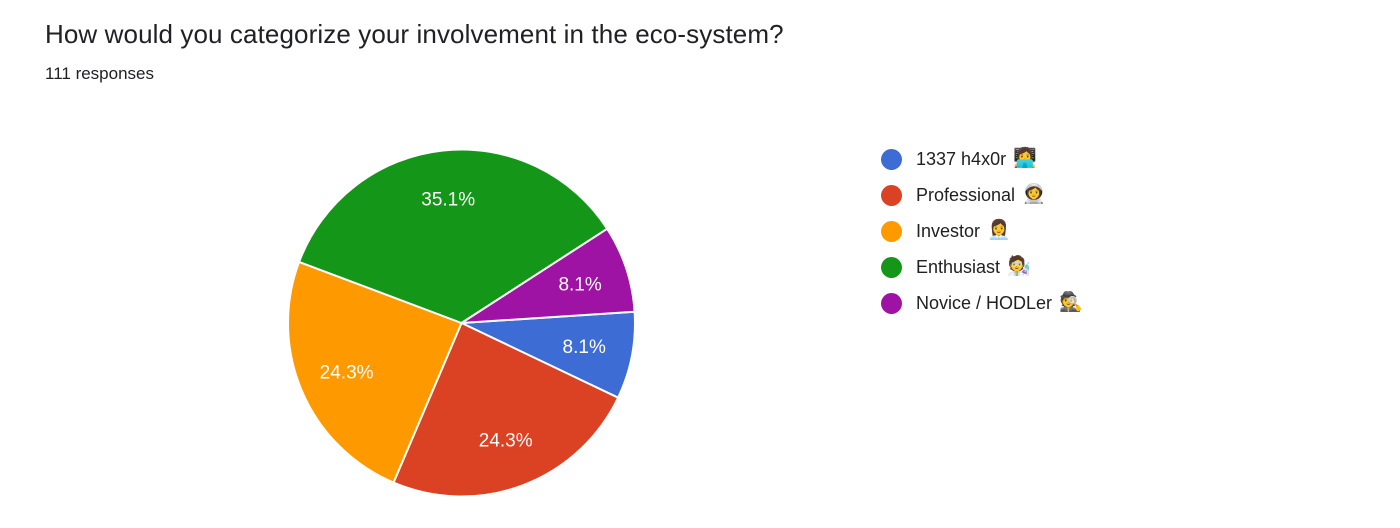  Describe the element at coordinates (1019, 266) in the screenshot. I see `legend-emoji: 🧑‍🔬` at that location.